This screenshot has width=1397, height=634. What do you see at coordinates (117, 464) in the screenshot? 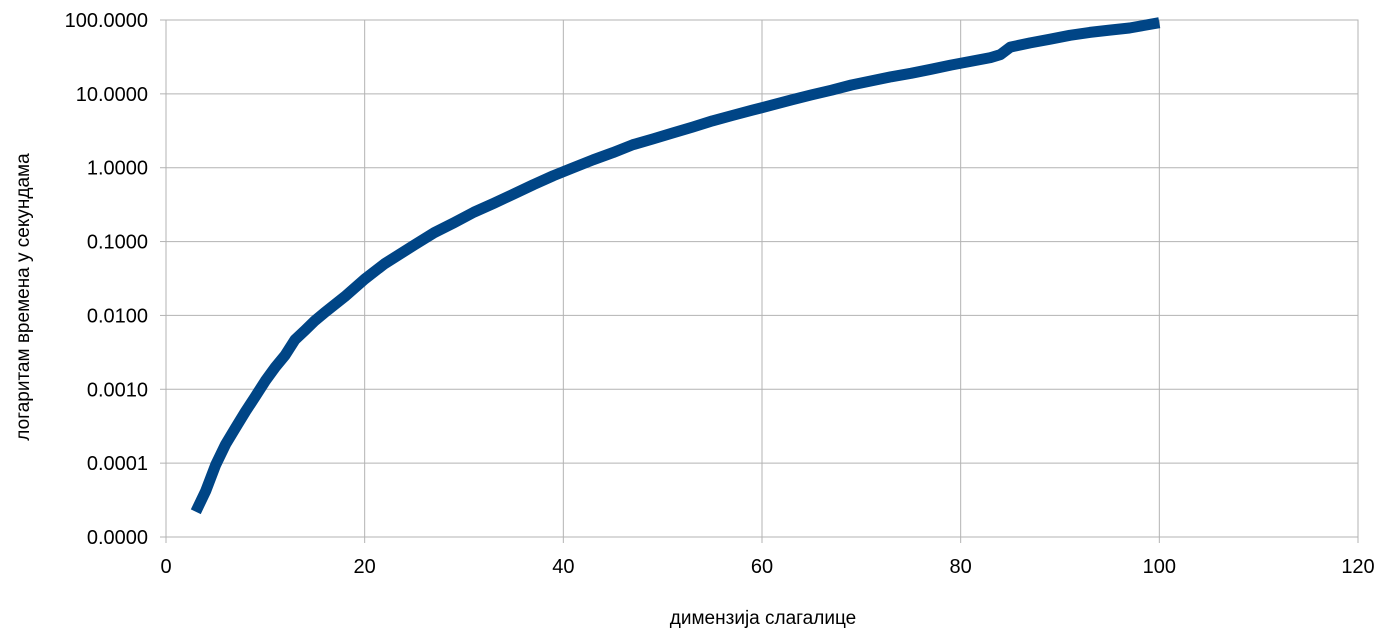
I see `y-tick-label: 0.0001` at bounding box center [117, 464].